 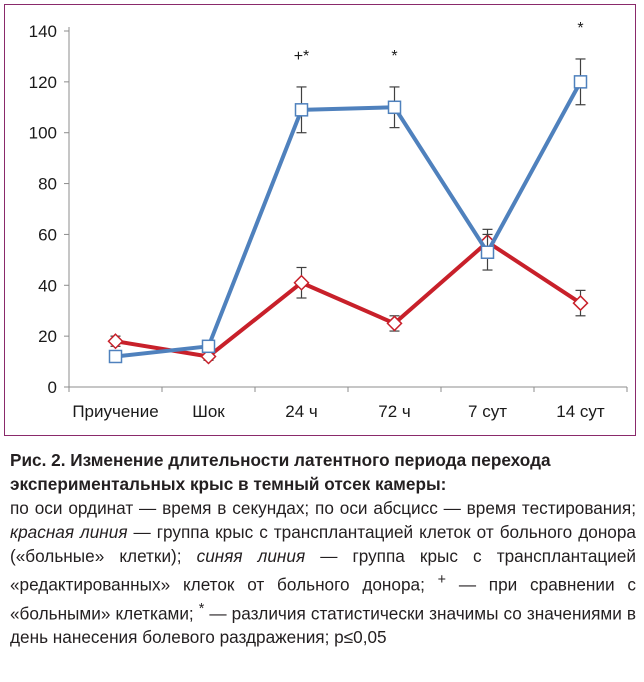 I want to click on y-tick-label: 40, so click(x=47, y=285).